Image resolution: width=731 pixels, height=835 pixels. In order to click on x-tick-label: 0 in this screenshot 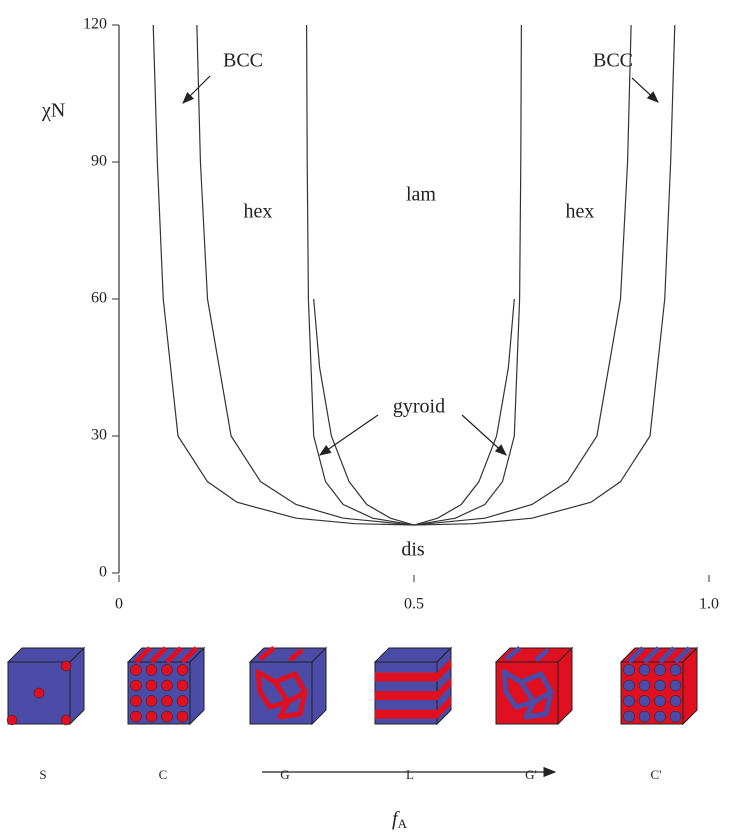, I will do `click(119, 604)`.